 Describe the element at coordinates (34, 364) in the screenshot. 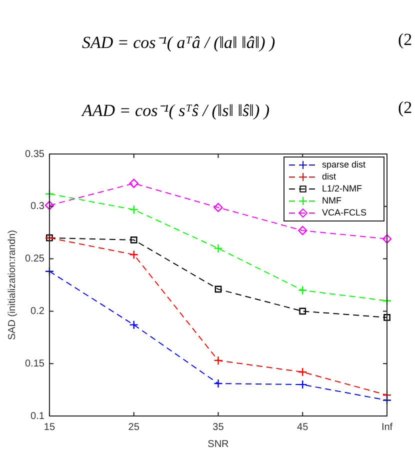

I see `y-tick-label: 0.15` at that location.